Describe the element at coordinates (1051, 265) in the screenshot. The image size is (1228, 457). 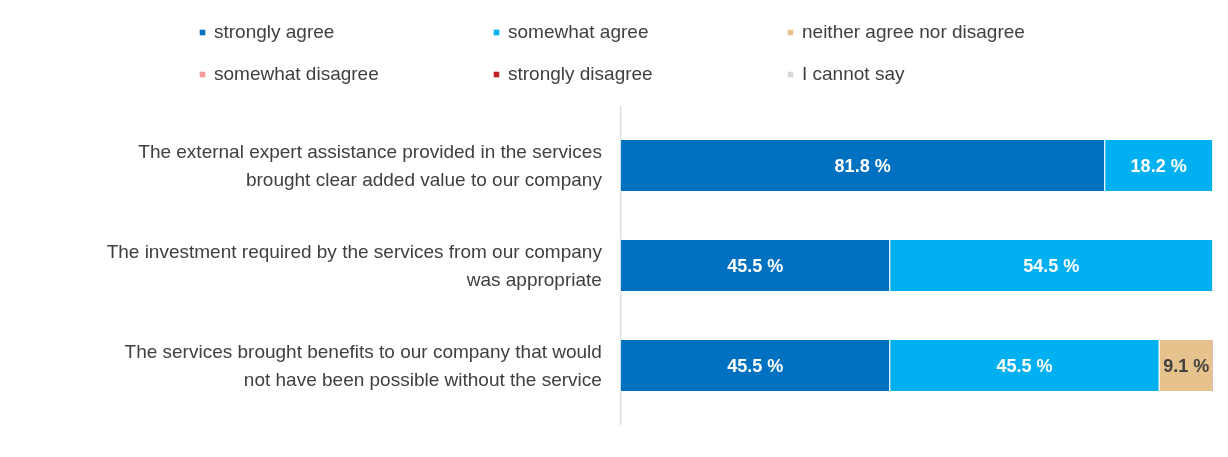
I see `data-label: 54.5 %` at that location.